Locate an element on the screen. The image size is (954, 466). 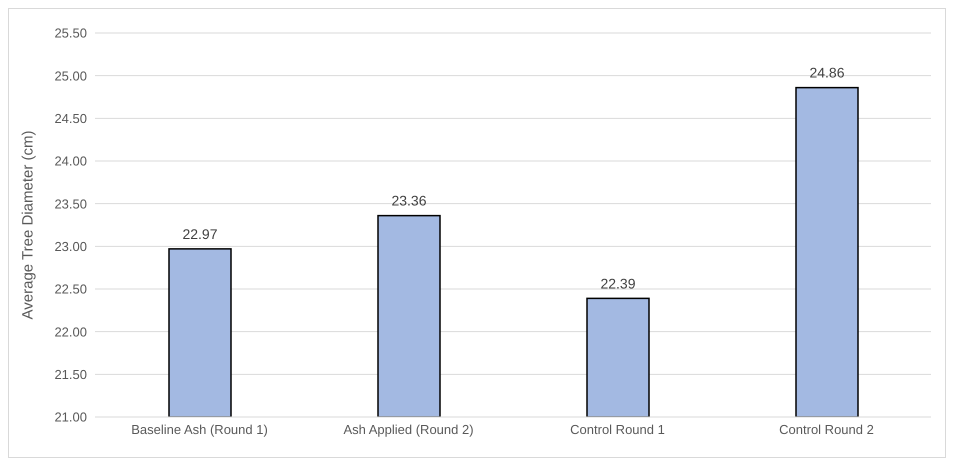
x-tick-label: Baseline Ash (Round 1) is located at coordinates (199, 430).